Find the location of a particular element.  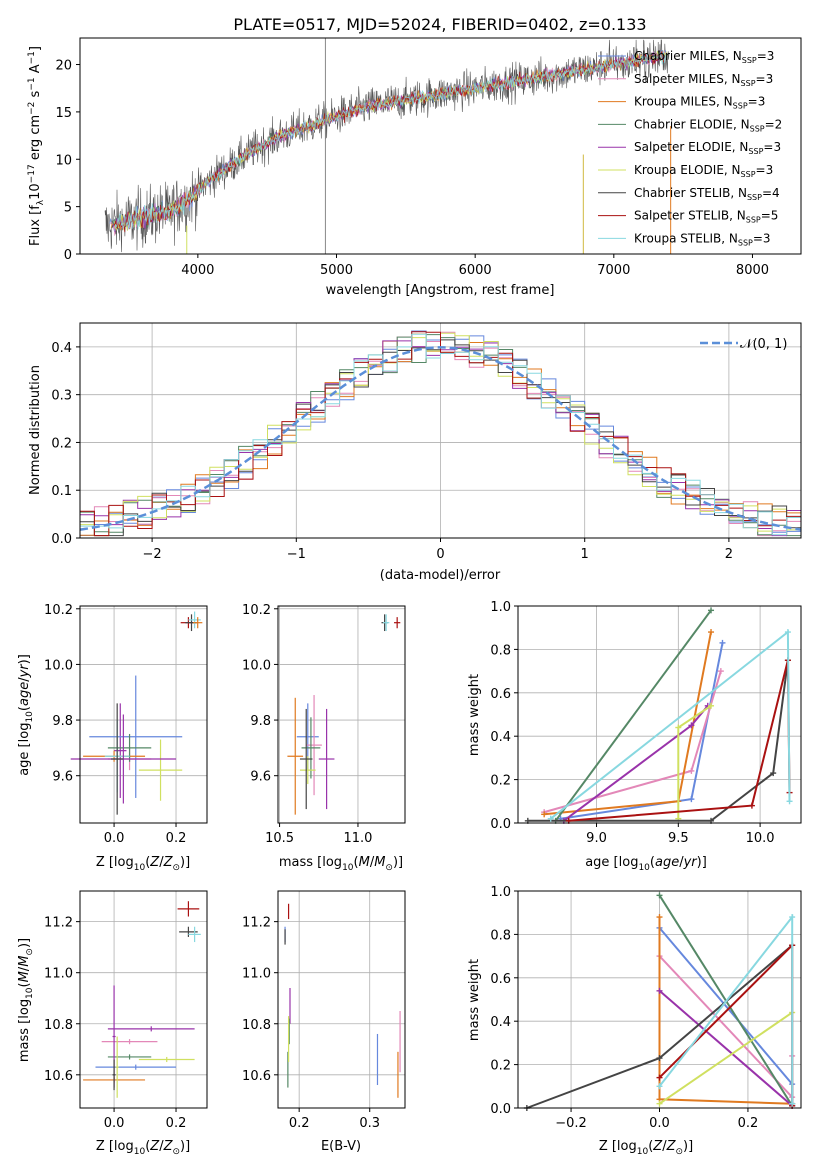

spectrum-y-tick-label: 0 is located at coordinates (68, 255).